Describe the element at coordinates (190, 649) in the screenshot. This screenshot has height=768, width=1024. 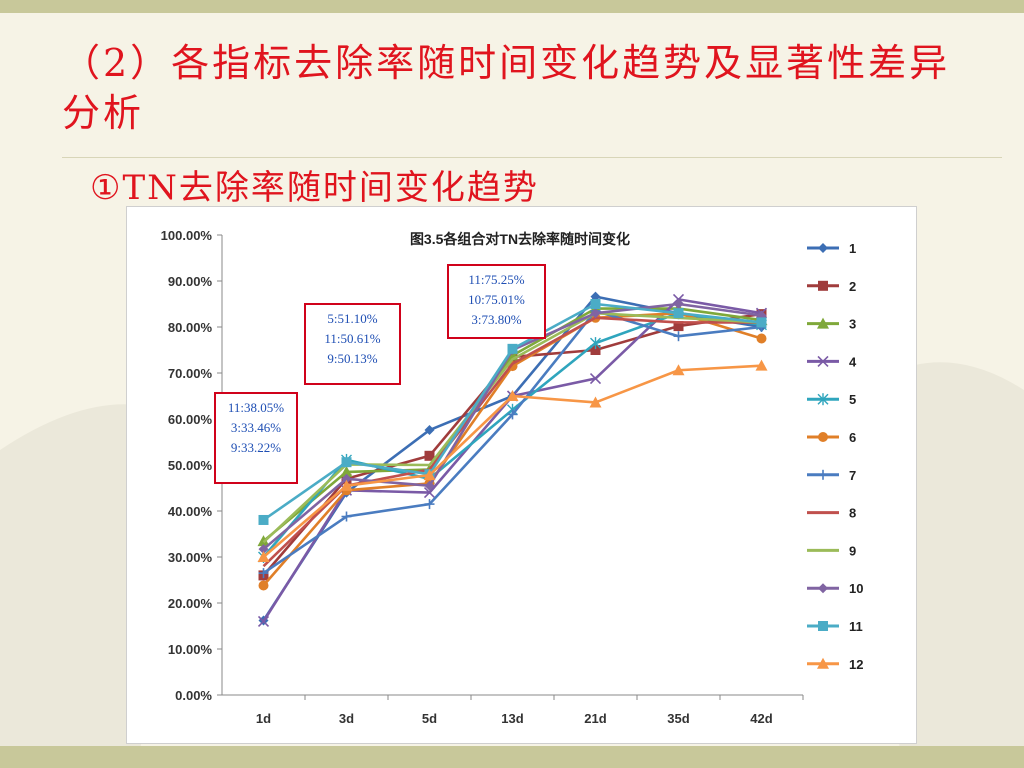
I see `y-tick-label: 10.00%` at that location.